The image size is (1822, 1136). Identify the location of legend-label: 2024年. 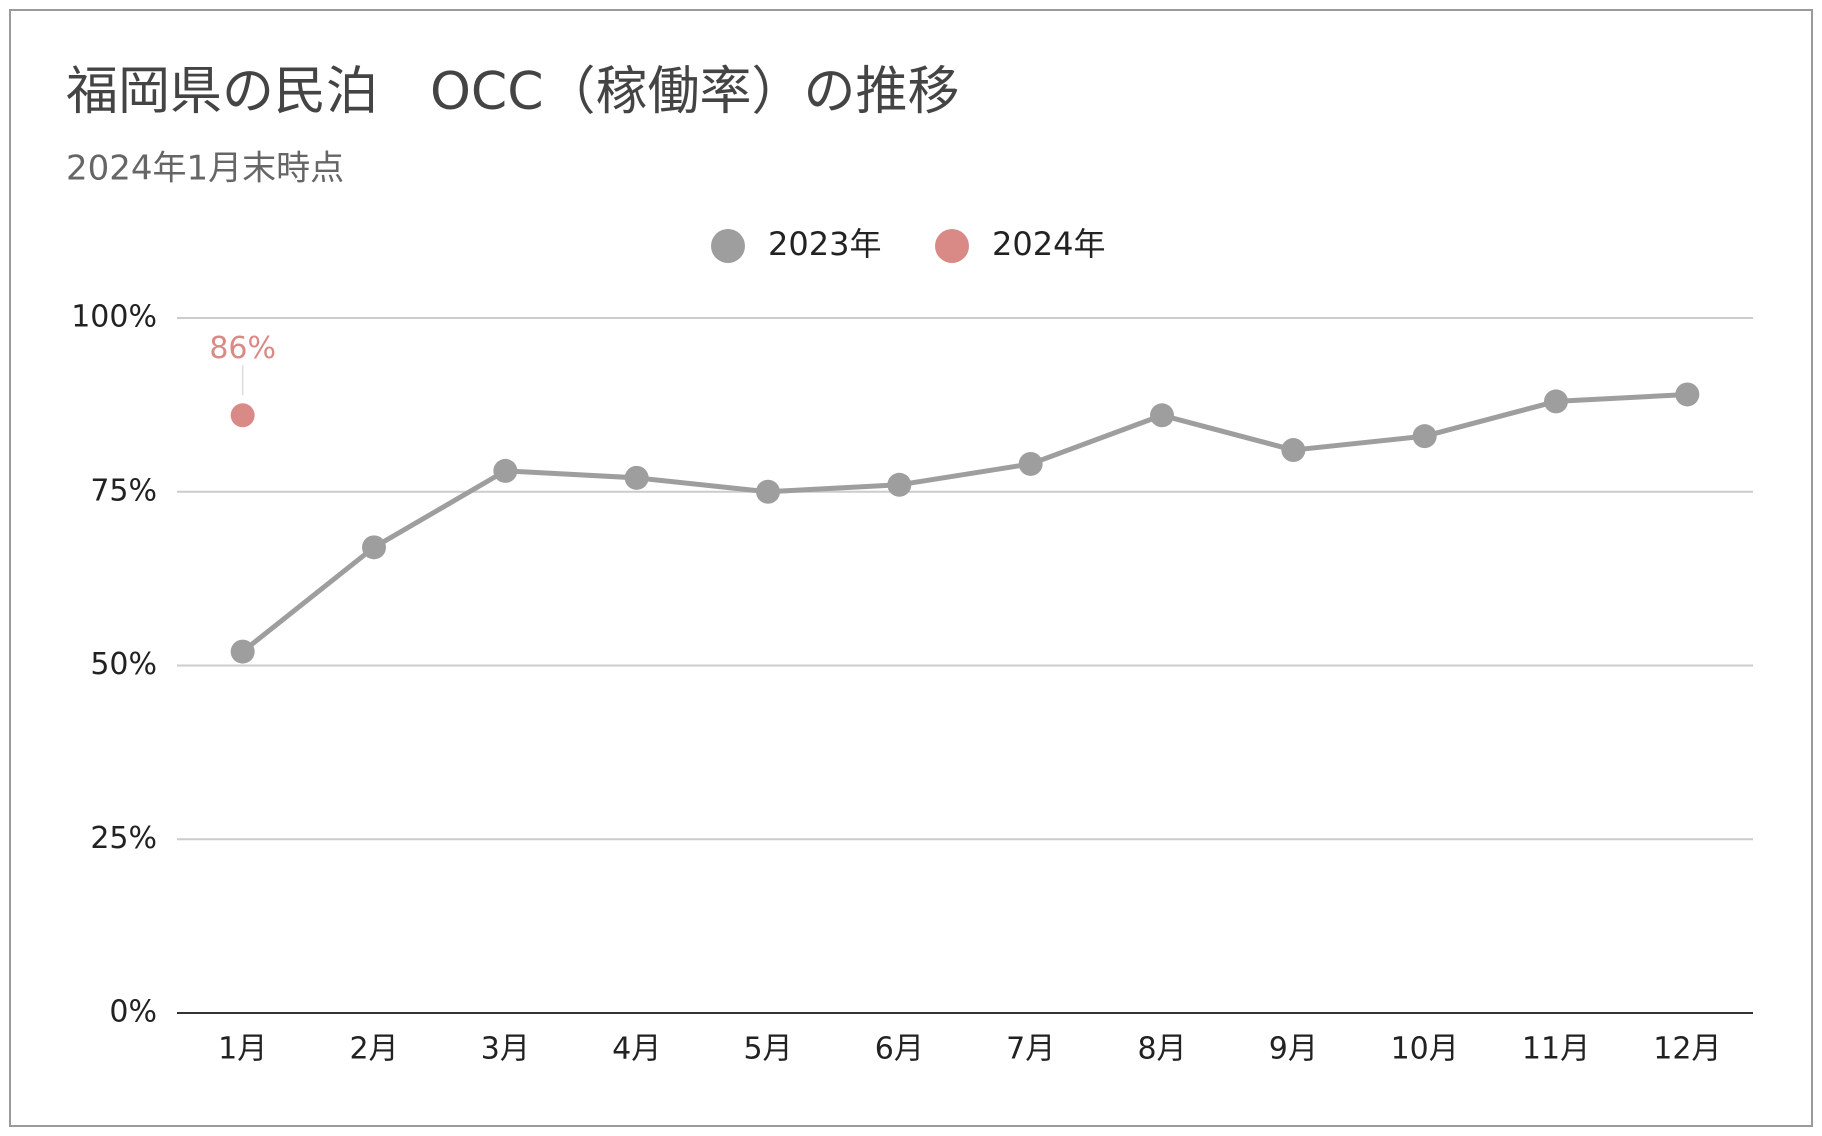
(1048, 244).